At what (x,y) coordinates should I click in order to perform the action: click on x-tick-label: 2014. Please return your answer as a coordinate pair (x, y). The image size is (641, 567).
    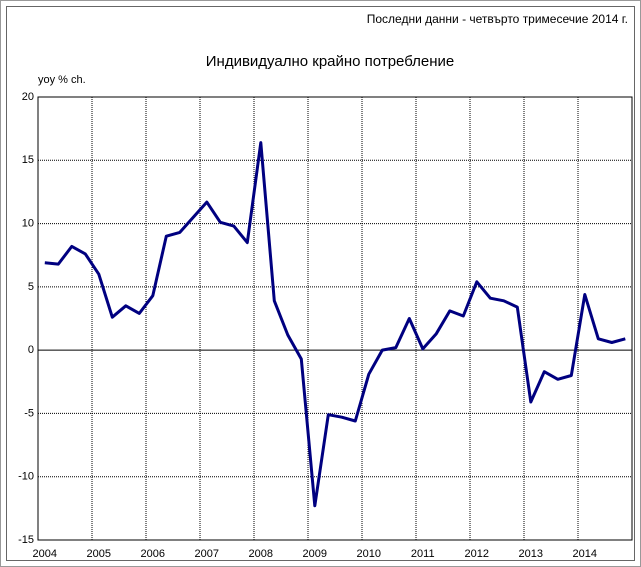
    Looking at the image, I should click on (585, 554).